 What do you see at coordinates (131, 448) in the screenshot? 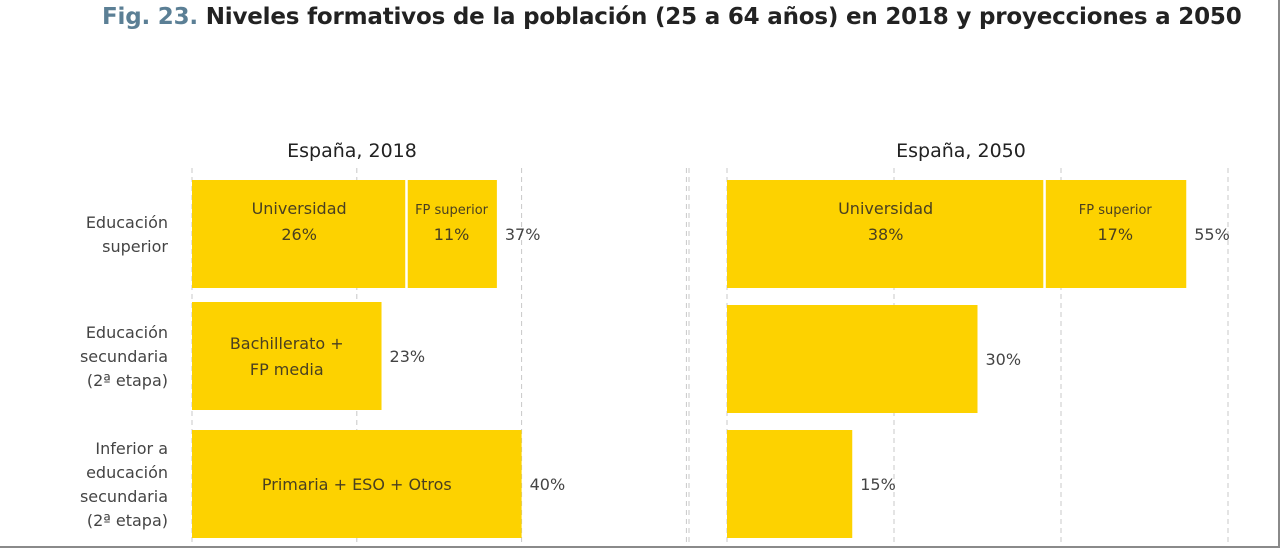
I see `category-label: Inferior a` at bounding box center [131, 448].